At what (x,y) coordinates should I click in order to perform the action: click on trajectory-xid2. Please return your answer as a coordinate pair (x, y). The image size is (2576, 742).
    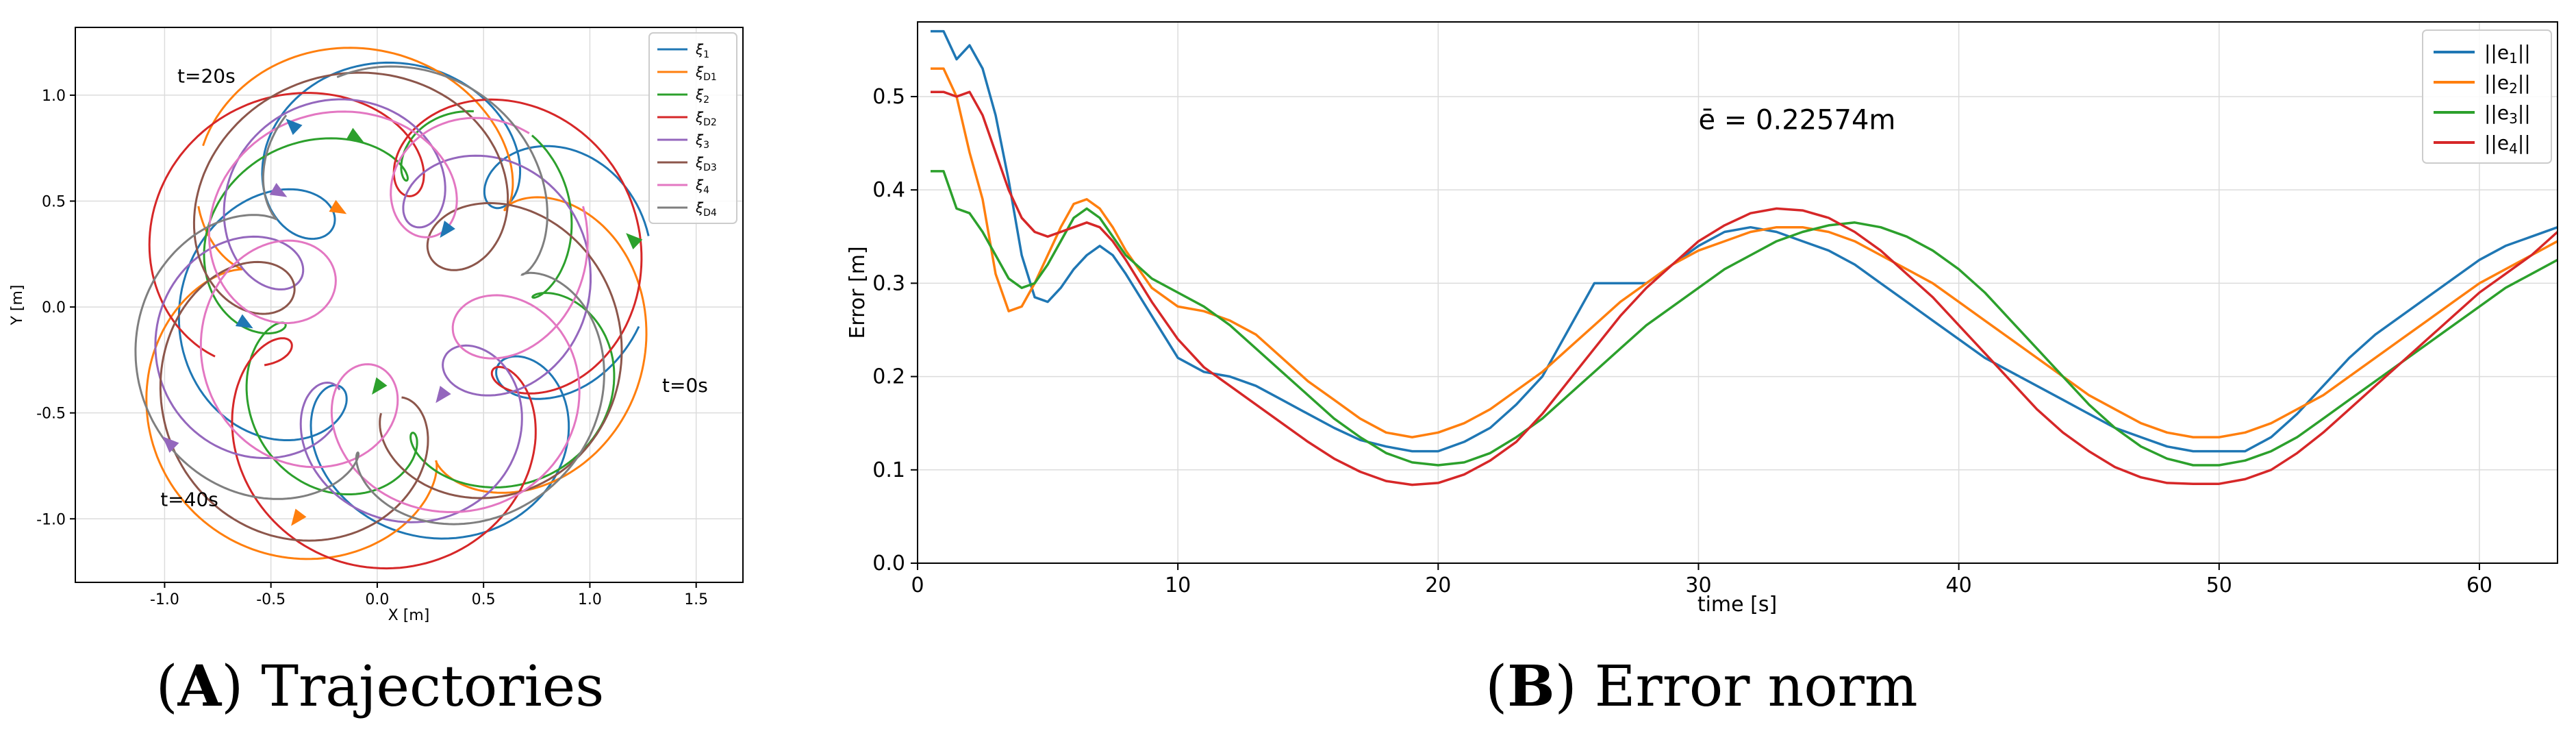
    Looking at the image, I should click on (396, 331).